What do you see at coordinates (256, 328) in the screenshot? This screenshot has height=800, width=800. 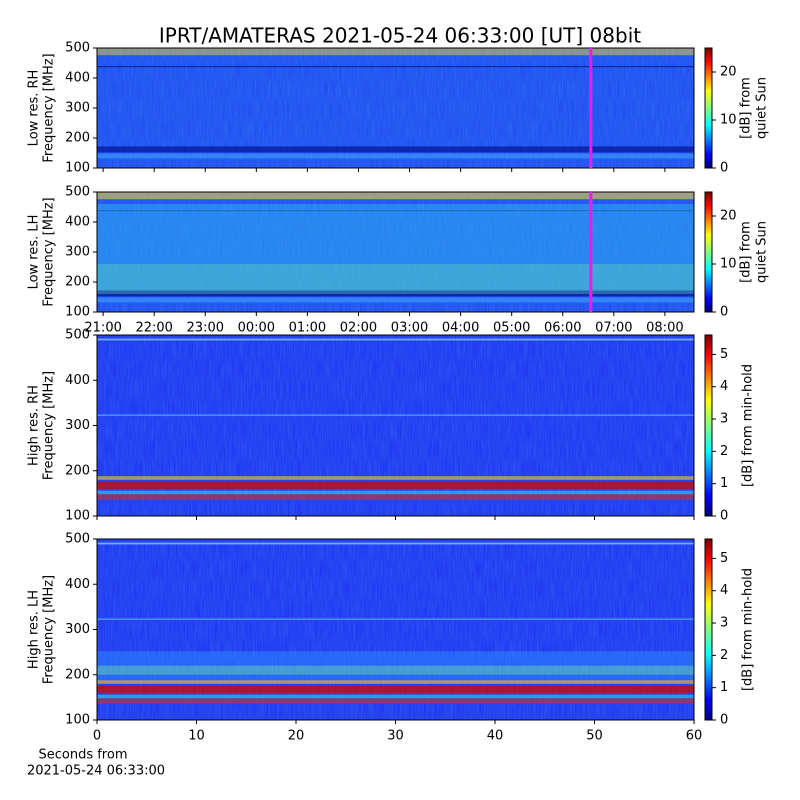 I see `x-tick-label: 00:00` at bounding box center [256, 328].